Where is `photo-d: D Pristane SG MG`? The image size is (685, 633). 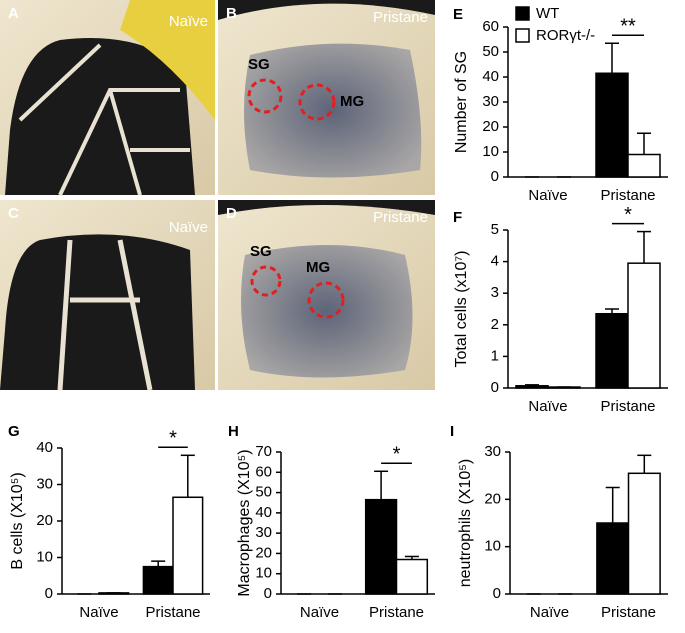 photo-d: D Pristane SG MG is located at coordinates (326, 295).